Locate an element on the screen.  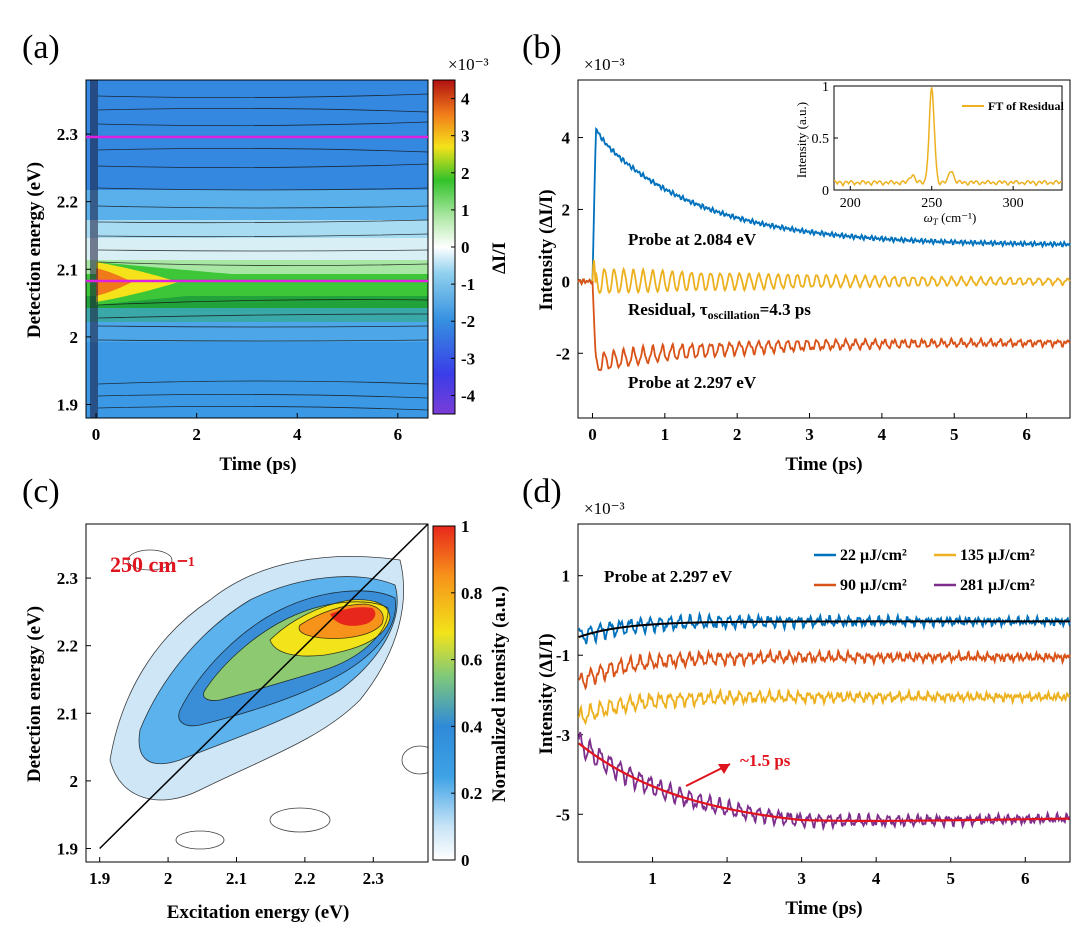
panel-a-xtick-label: 2 is located at coordinates (196, 434).